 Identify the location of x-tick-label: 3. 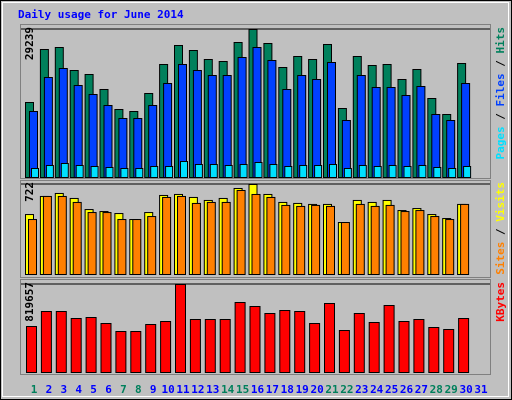
(63, 389).